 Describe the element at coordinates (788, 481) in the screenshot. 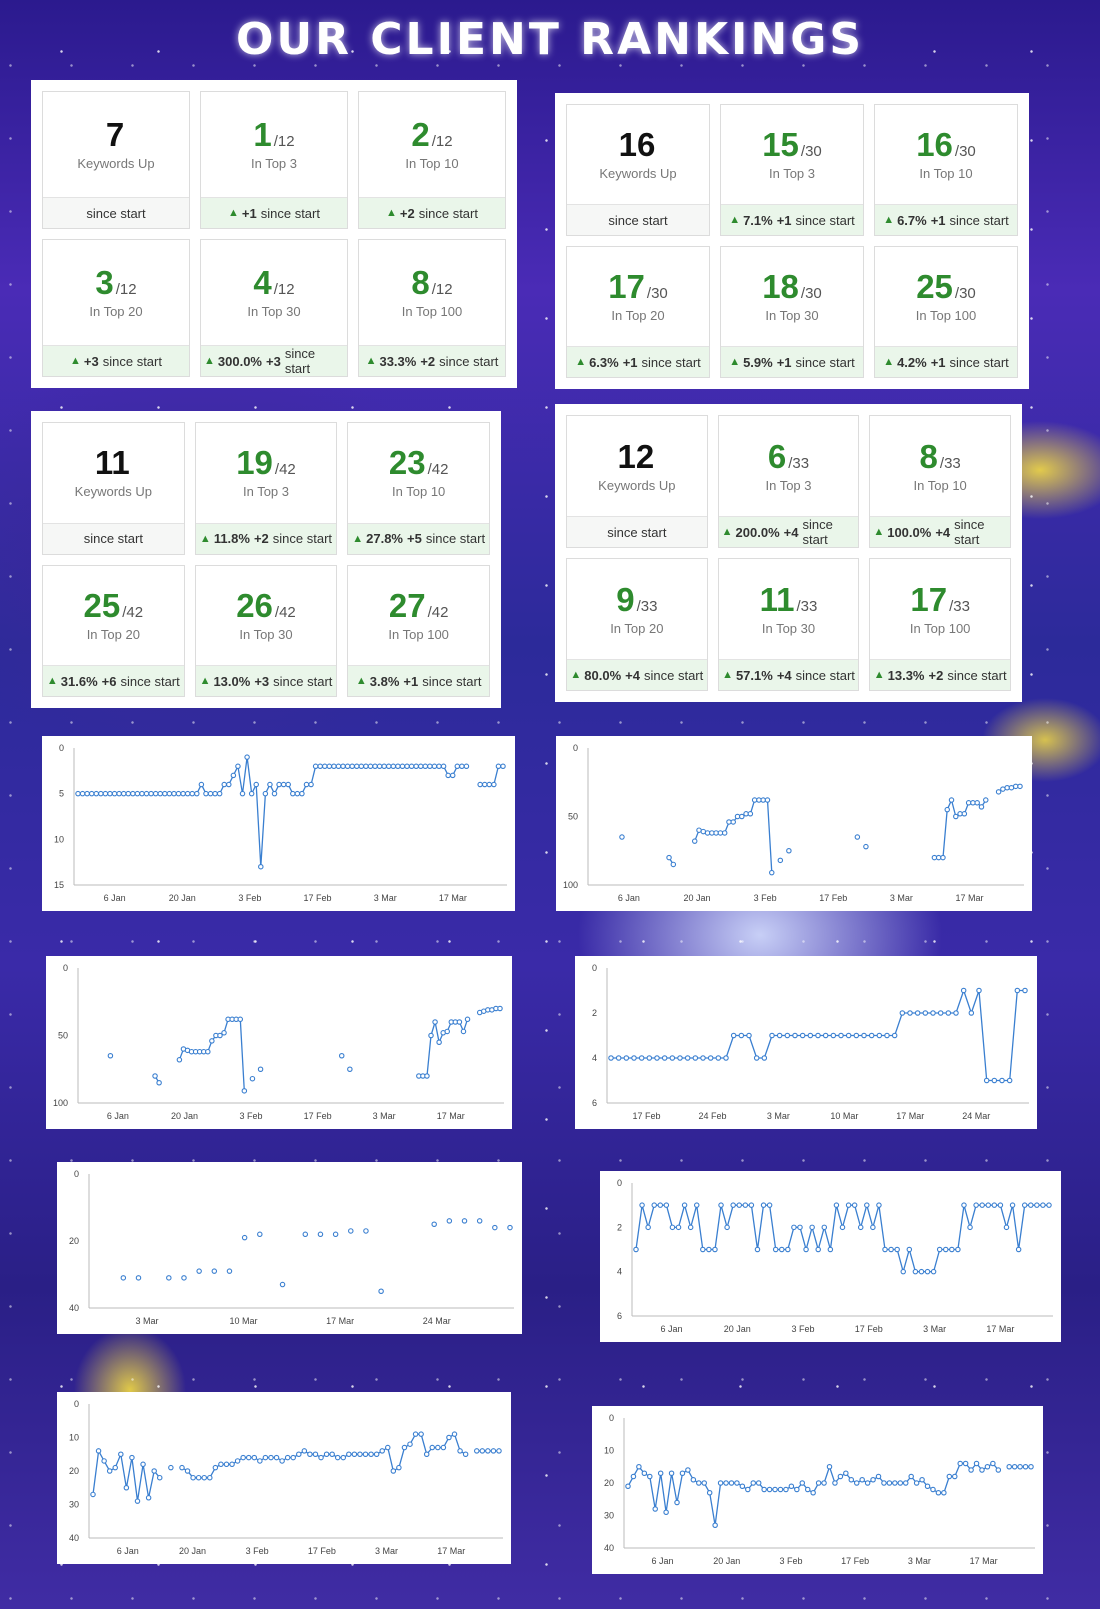

I see `stat-card: 6/33 In Top 3 ▲ 200.0% +4 since start` at that location.